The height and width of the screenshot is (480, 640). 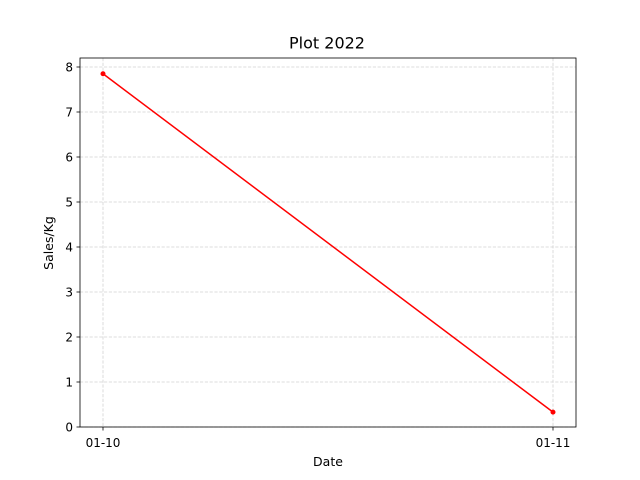 I want to click on y-axis-label: Sales/Kg, so click(x=48, y=243).